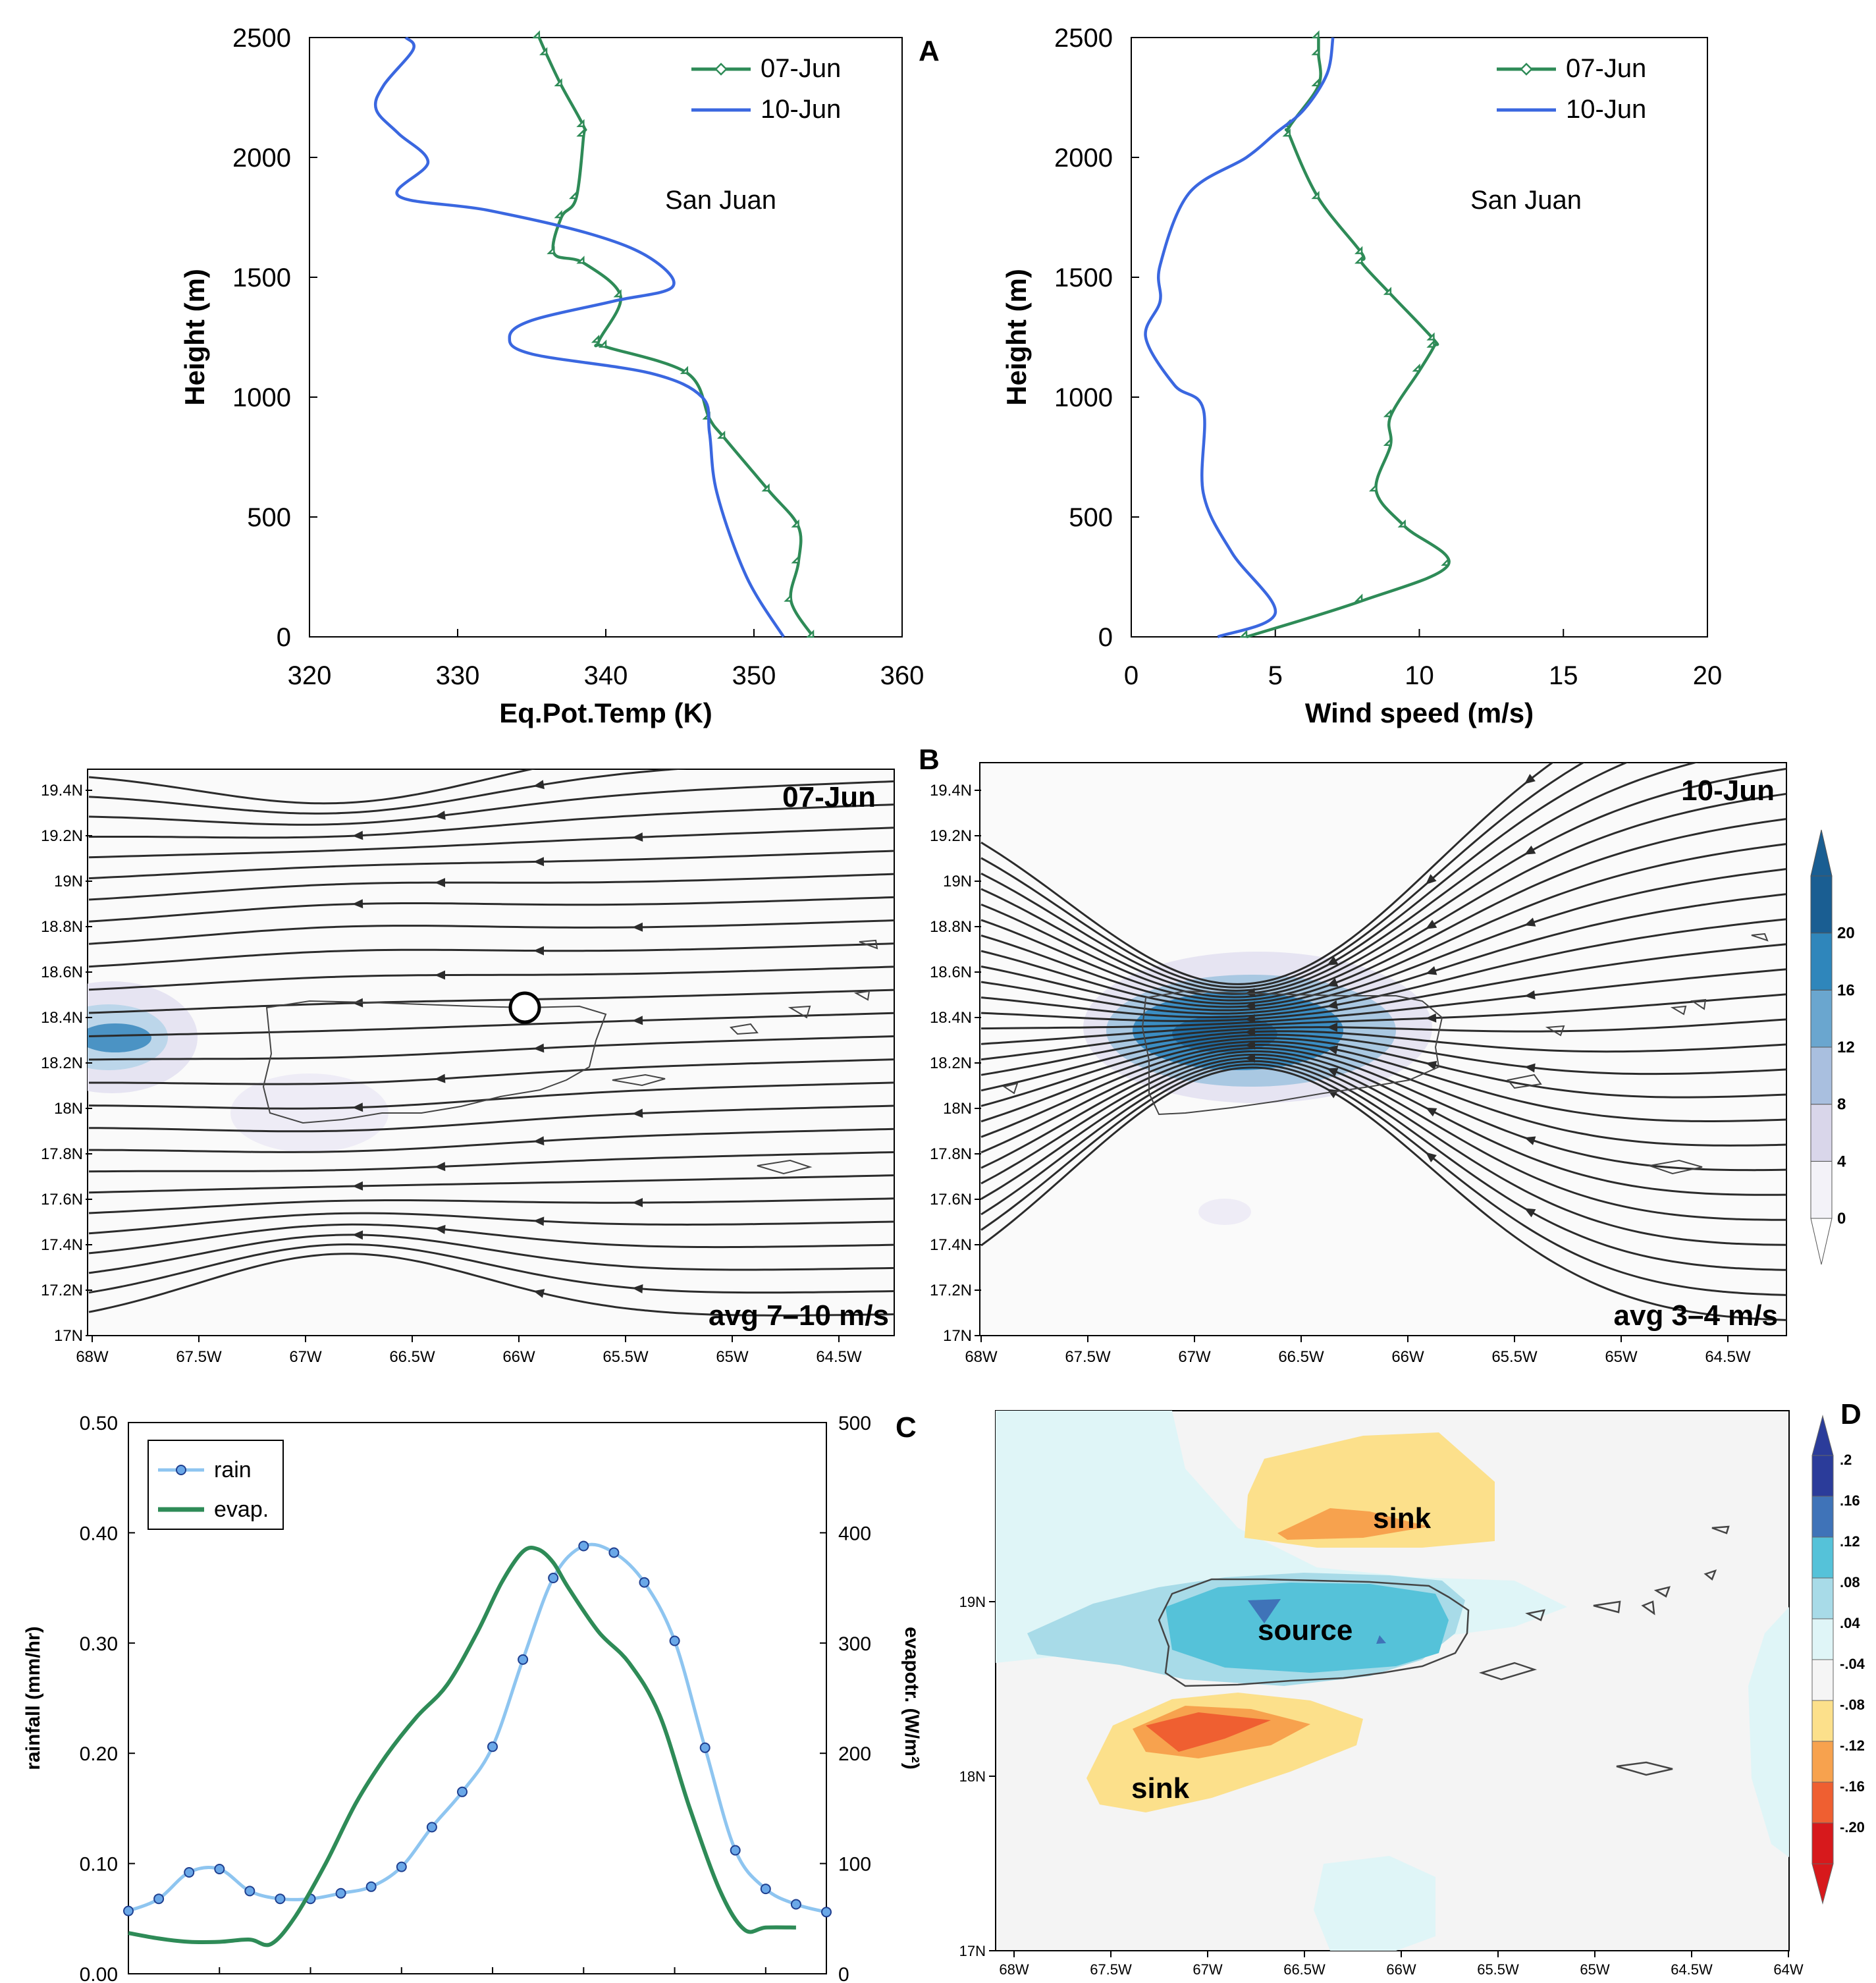 The width and height of the screenshot is (1876, 1983). Describe the element at coordinates (1822, 853) in the screenshot. I see `colorbar-max-arrow` at that location.